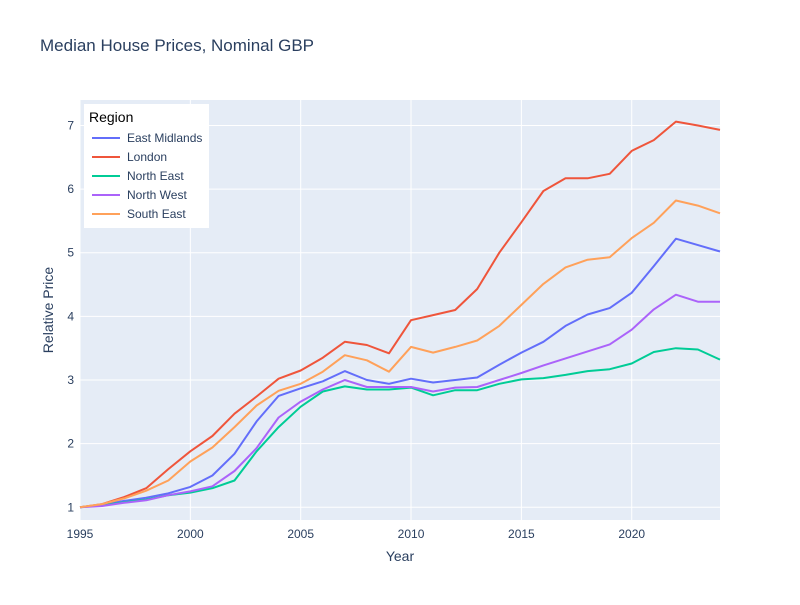 The image size is (800, 605). I want to click on legend-item-south-east: South East, so click(139, 214).